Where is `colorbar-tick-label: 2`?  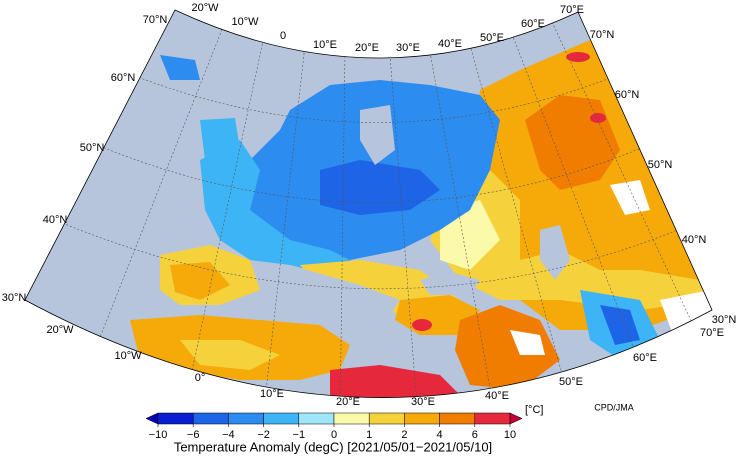
colorbar-tick-label: 2 is located at coordinates (404, 435).